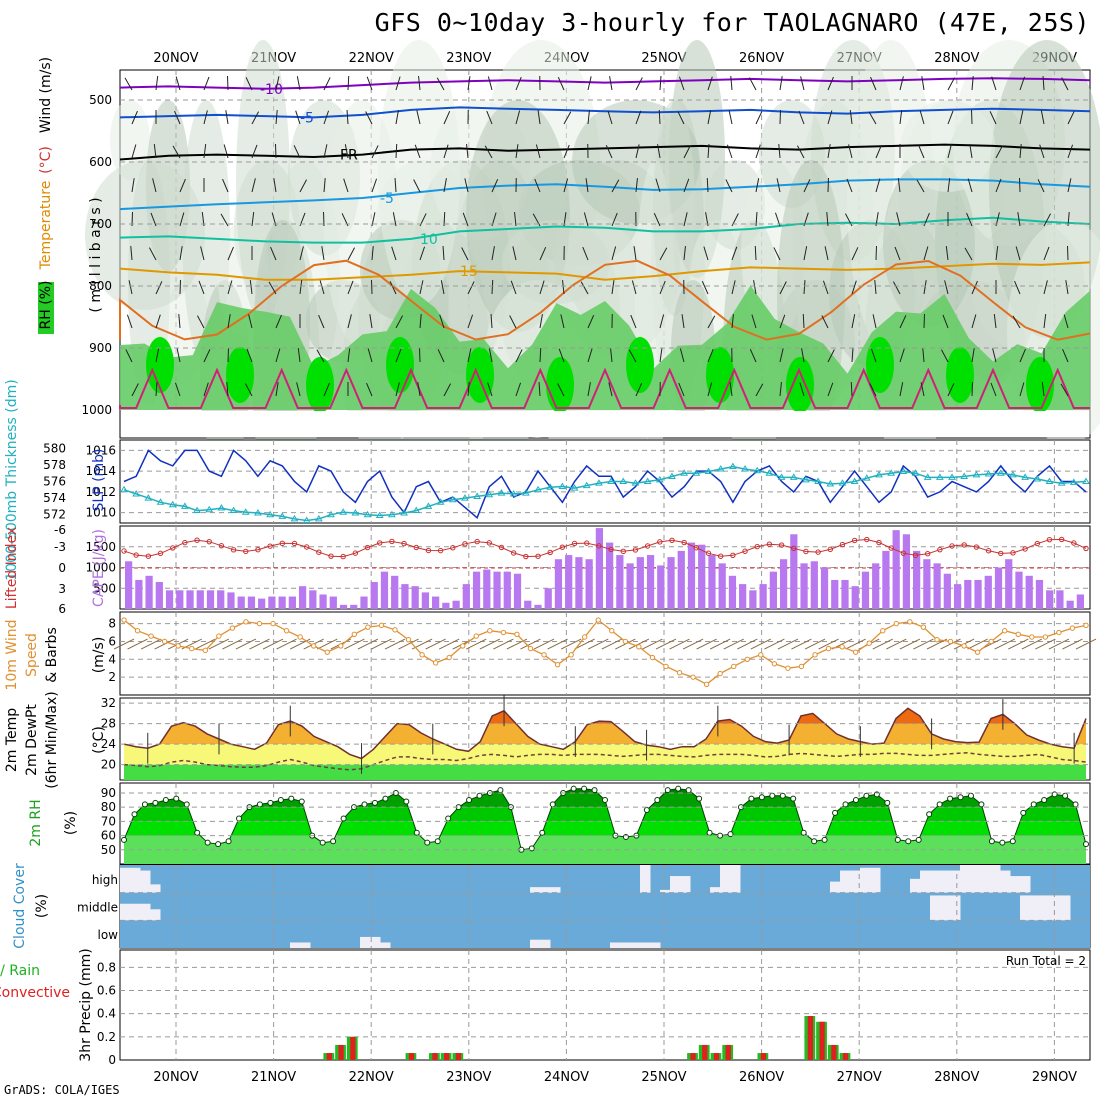 The height and width of the screenshot is (1100, 1100). I want to click on slp-panel, so click(605, 481).